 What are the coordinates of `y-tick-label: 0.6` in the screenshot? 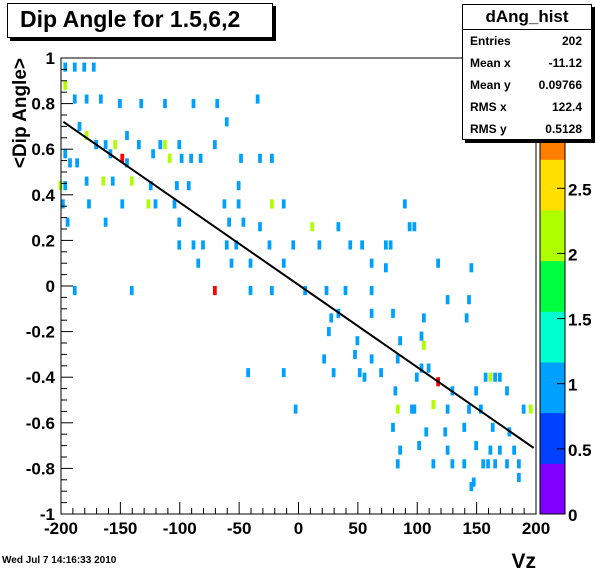 It's located at (43, 149).